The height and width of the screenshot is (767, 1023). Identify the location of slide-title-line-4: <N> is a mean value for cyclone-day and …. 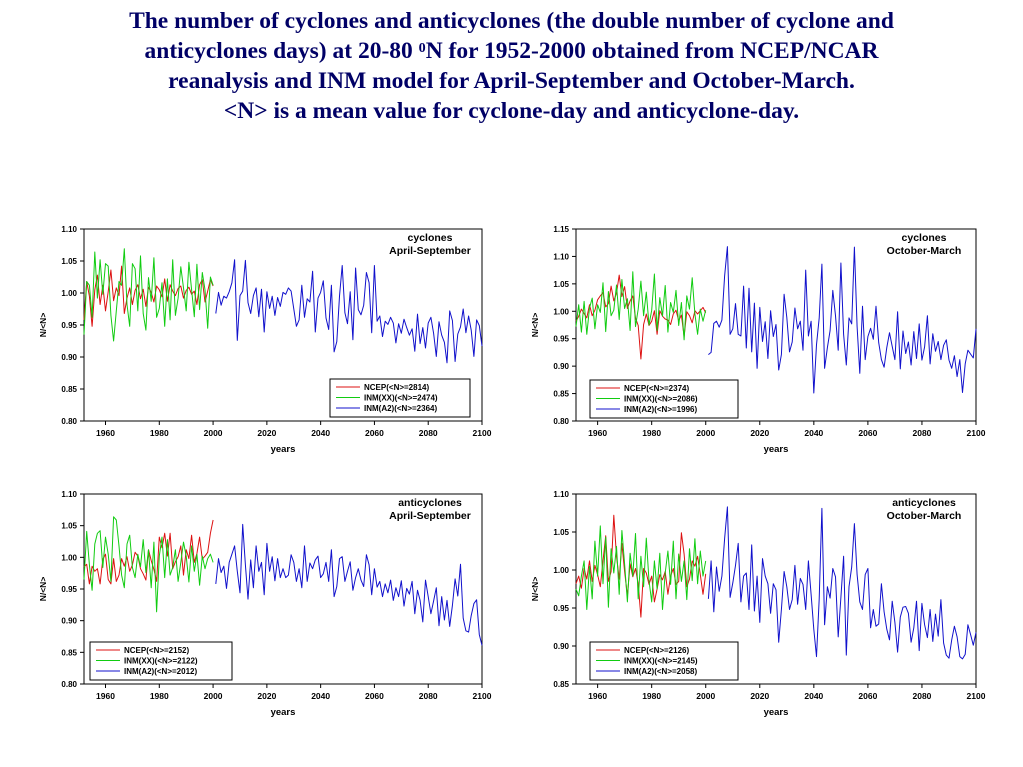
(511, 111).